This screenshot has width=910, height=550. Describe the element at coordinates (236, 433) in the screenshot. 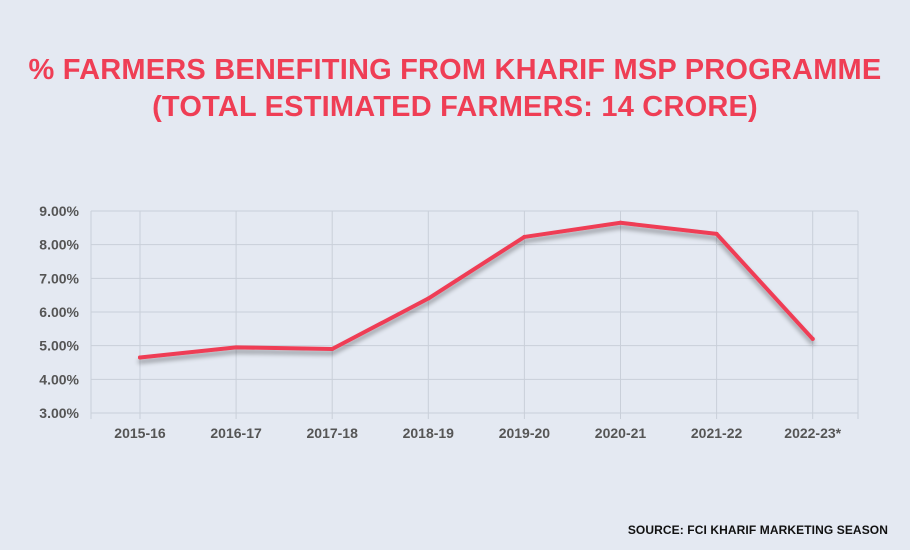

I see `x-tick-label: 2016-17` at that location.